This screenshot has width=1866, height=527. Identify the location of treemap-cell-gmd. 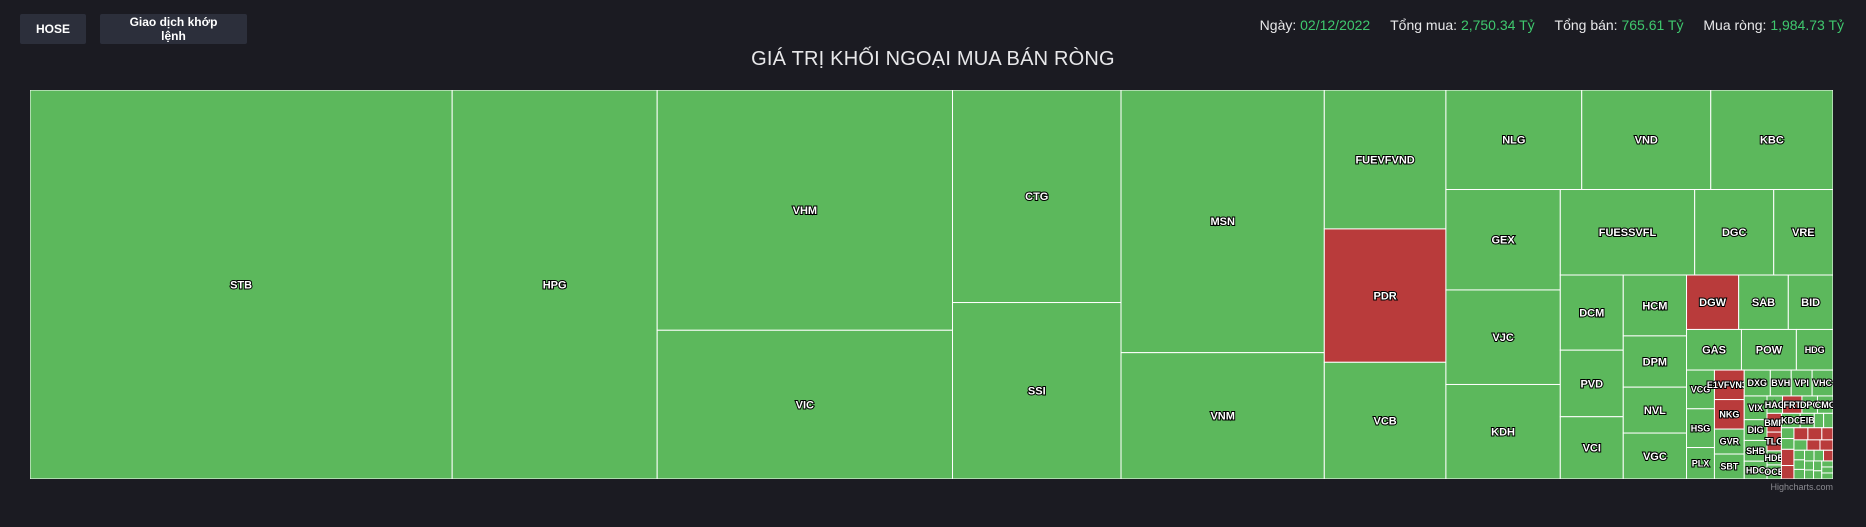
(1801, 434).